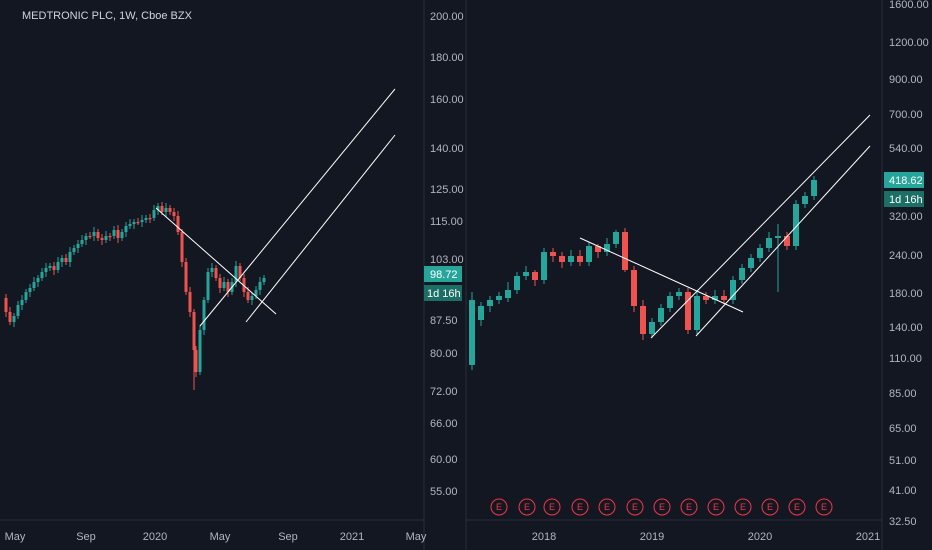 The width and height of the screenshot is (932, 550). What do you see at coordinates (904, 180) in the screenshot?
I see `right-last-price-badge` at bounding box center [904, 180].